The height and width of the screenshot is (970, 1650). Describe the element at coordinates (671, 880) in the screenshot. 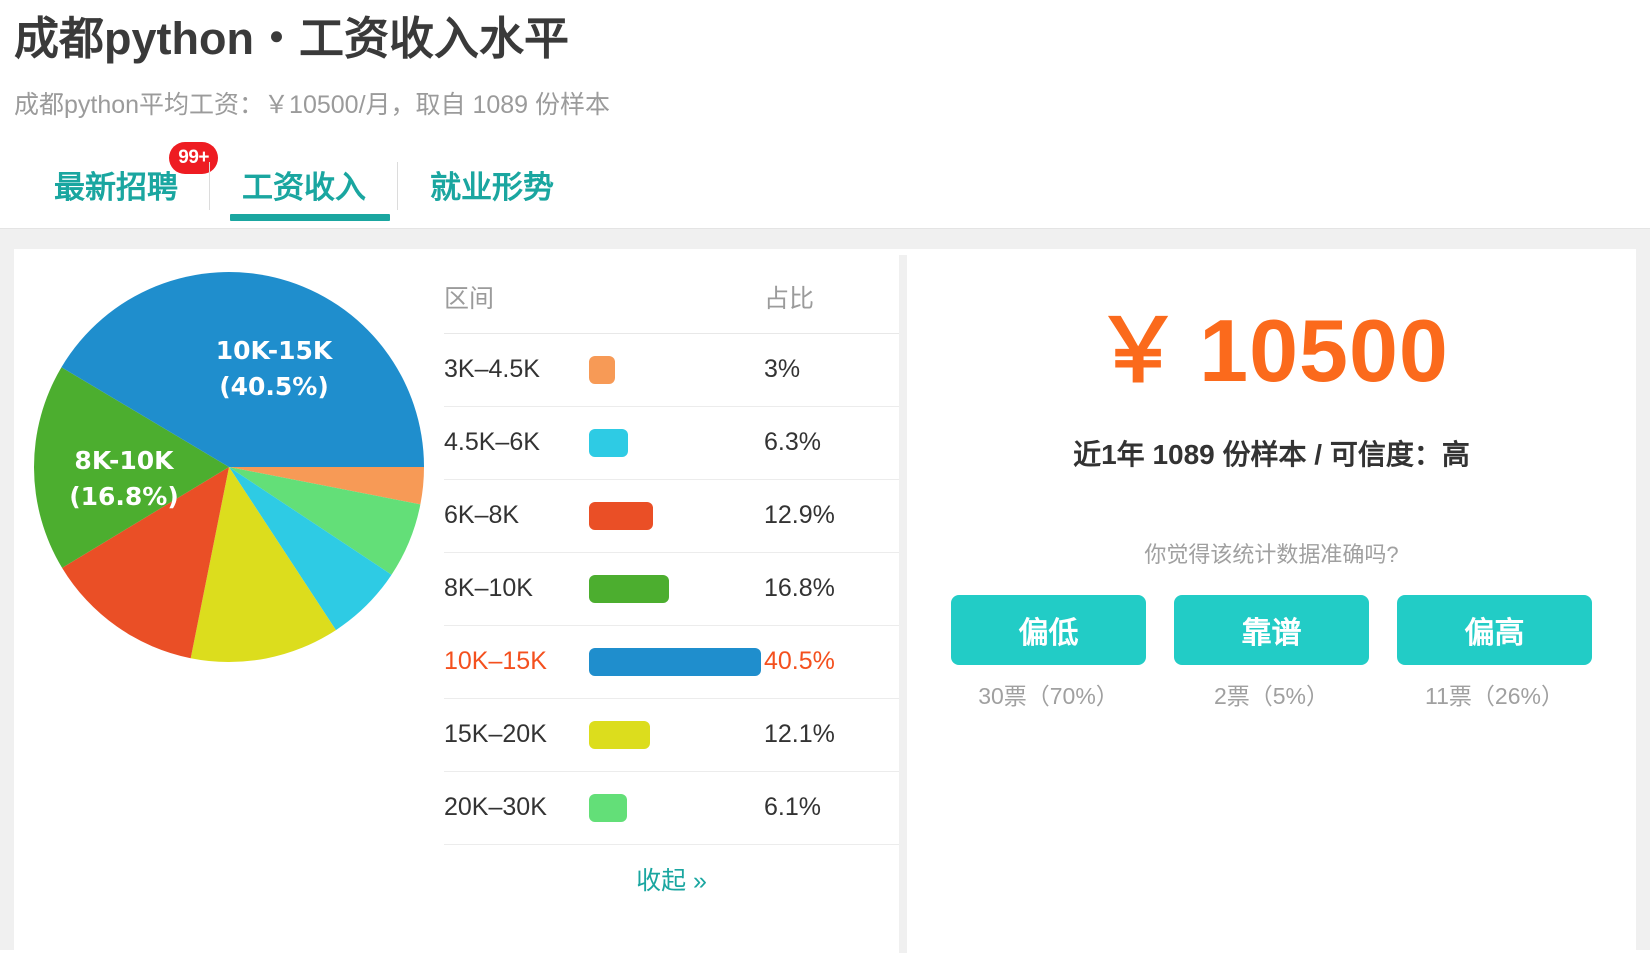

I see `collapse-link: 收起 »` at that location.